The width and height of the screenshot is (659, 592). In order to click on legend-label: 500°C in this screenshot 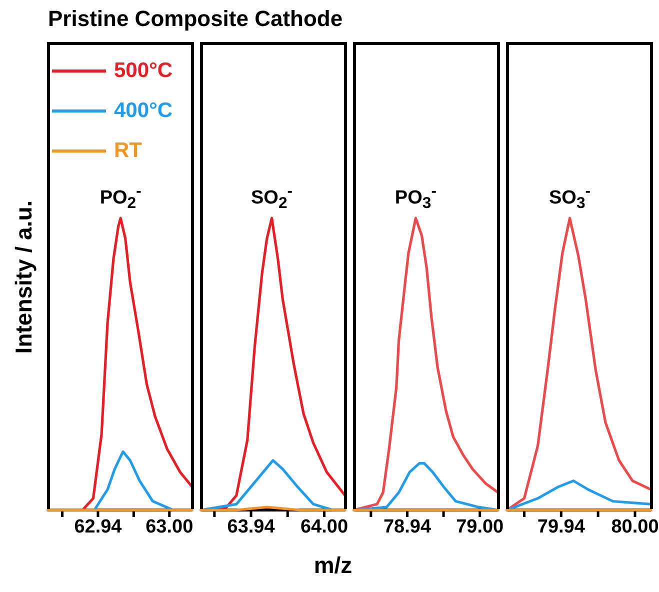, I will do `click(143, 71)`.